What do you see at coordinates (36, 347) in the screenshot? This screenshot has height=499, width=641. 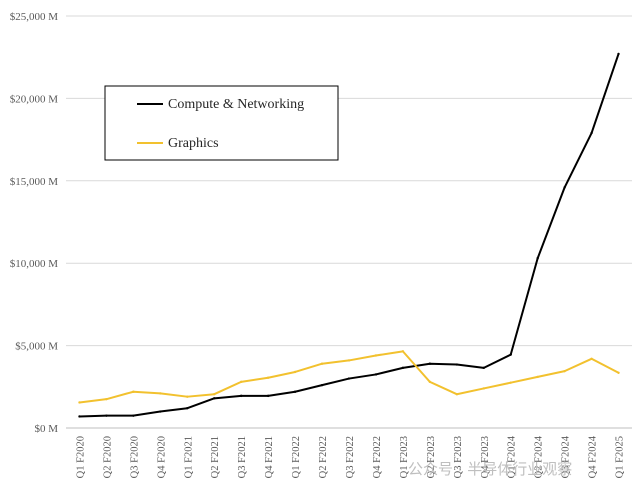 I see `y-tick-label: $5,000 M` at bounding box center [36, 347].